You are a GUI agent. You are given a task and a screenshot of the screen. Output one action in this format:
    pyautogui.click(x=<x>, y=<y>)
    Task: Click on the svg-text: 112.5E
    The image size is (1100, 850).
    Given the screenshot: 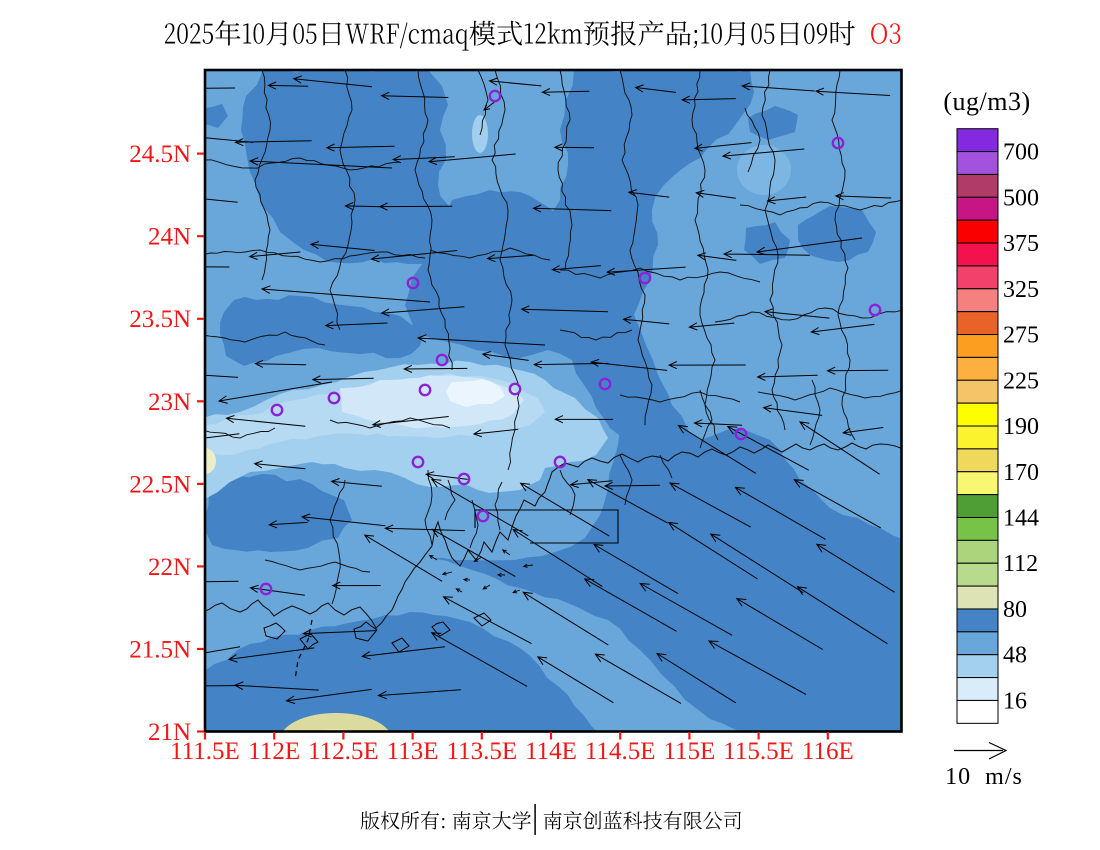 What is the action you would take?
    pyautogui.click(x=343, y=751)
    